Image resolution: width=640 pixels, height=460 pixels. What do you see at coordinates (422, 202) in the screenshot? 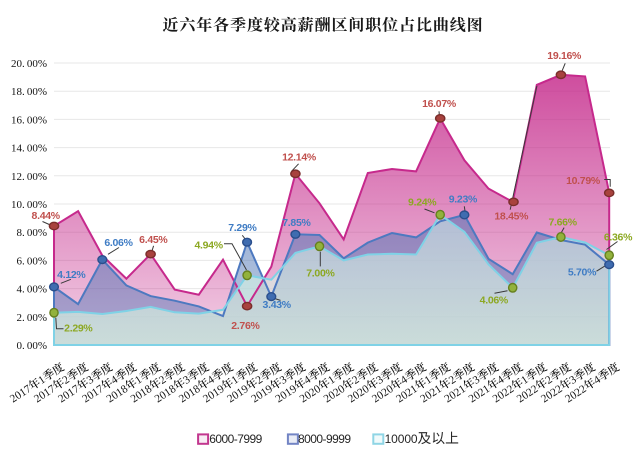
I see `svg-text: 9.24%` at bounding box center [422, 202].